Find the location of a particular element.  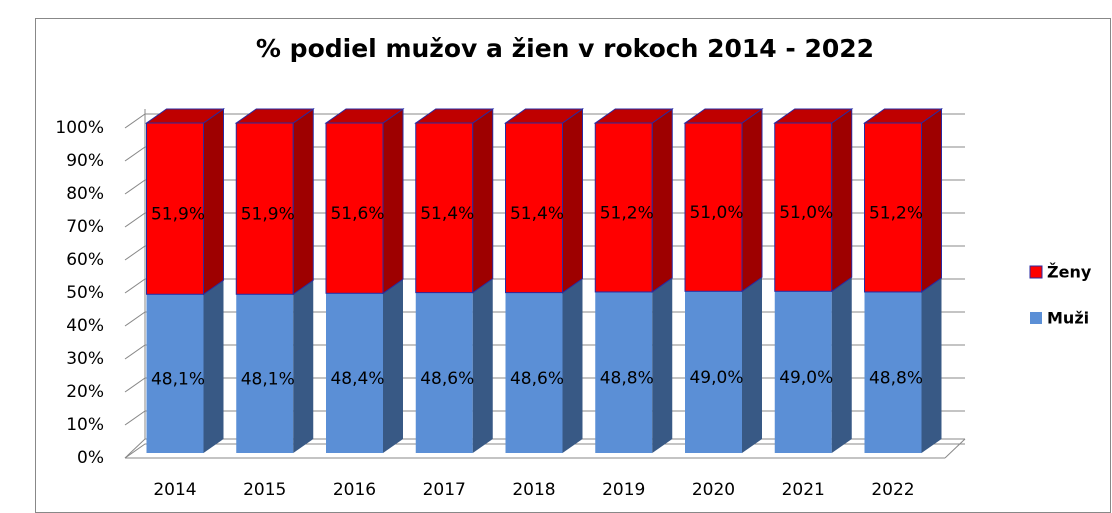

y-tick-label: 20% is located at coordinates (85, 392).